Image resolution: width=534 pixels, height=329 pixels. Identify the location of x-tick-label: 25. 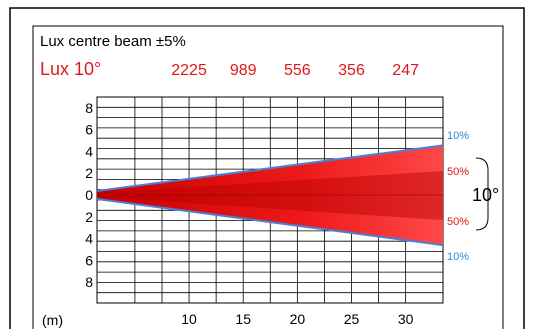
(352, 319).